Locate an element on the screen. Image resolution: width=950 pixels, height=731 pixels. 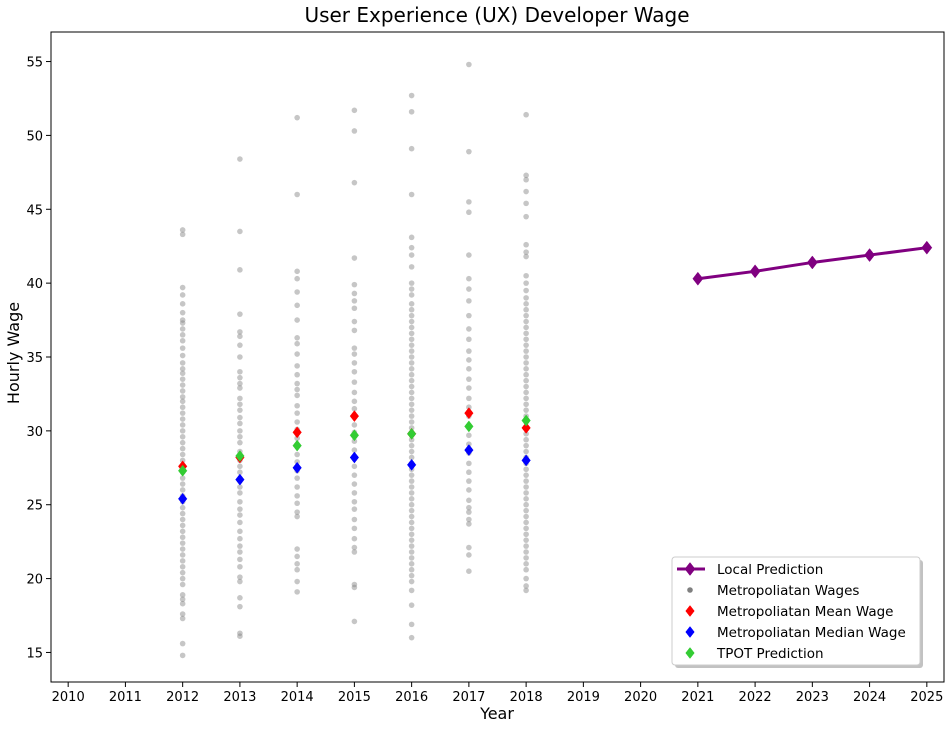
x-tick-label: 2011 is located at coordinates (125, 697).